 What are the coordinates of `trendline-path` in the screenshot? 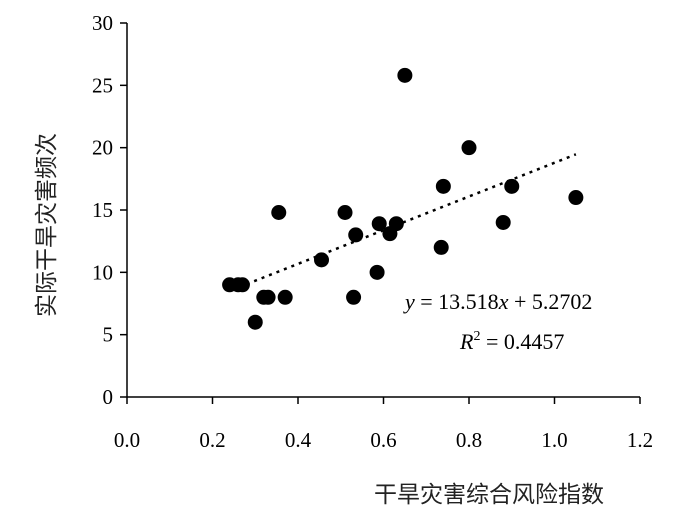 It's located at (411, 219).